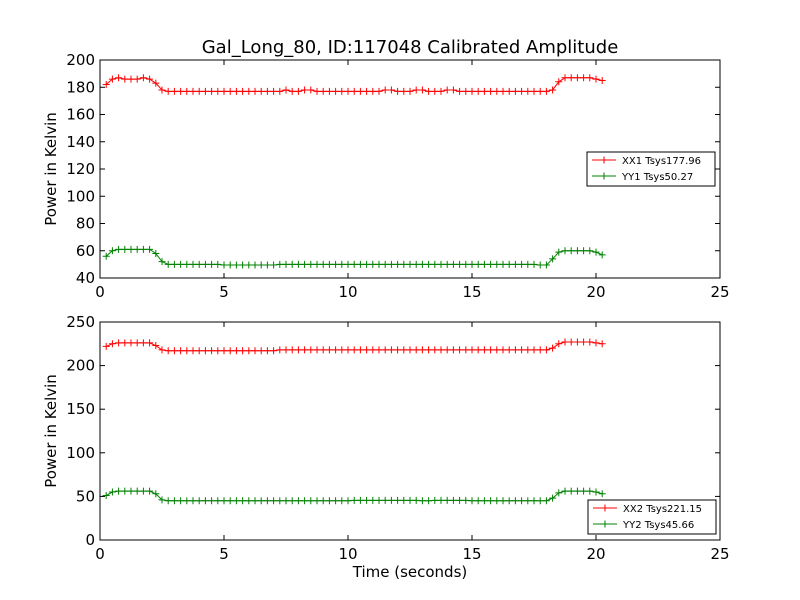 The width and height of the screenshot is (800, 600). Describe the element at coordinates (80, 322) in the screenshot. I see `y-tick-label: 250` at that location.